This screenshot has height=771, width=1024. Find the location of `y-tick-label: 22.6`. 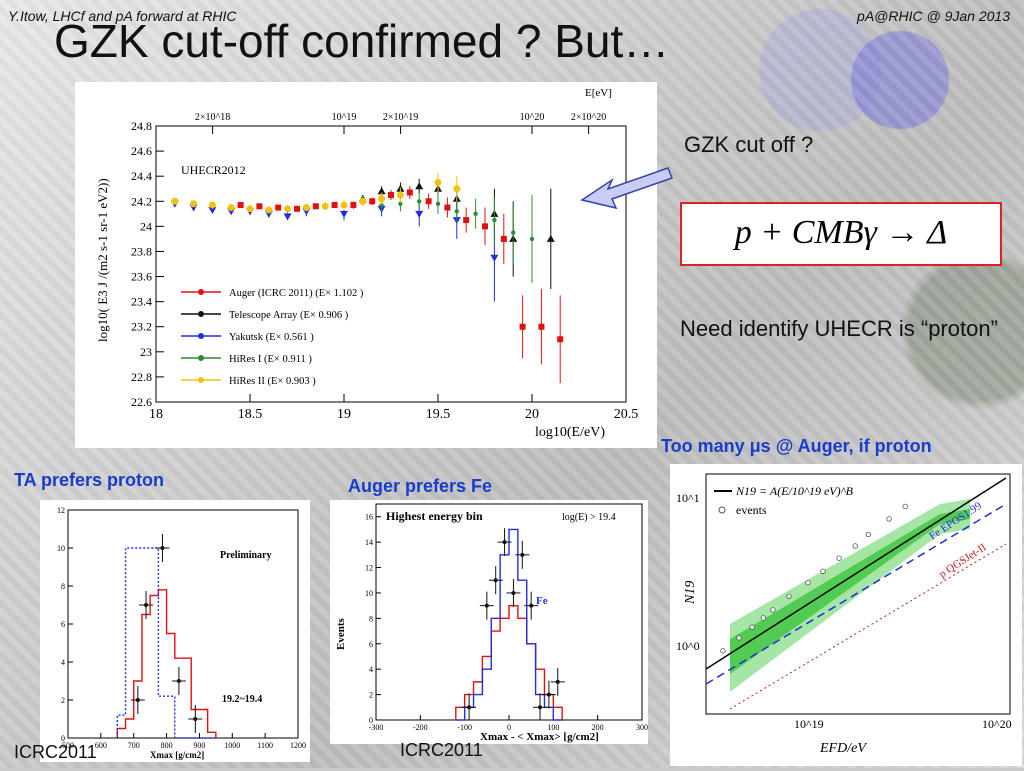

y-tick-label: 22.6 is located at coordinates (141, 402).